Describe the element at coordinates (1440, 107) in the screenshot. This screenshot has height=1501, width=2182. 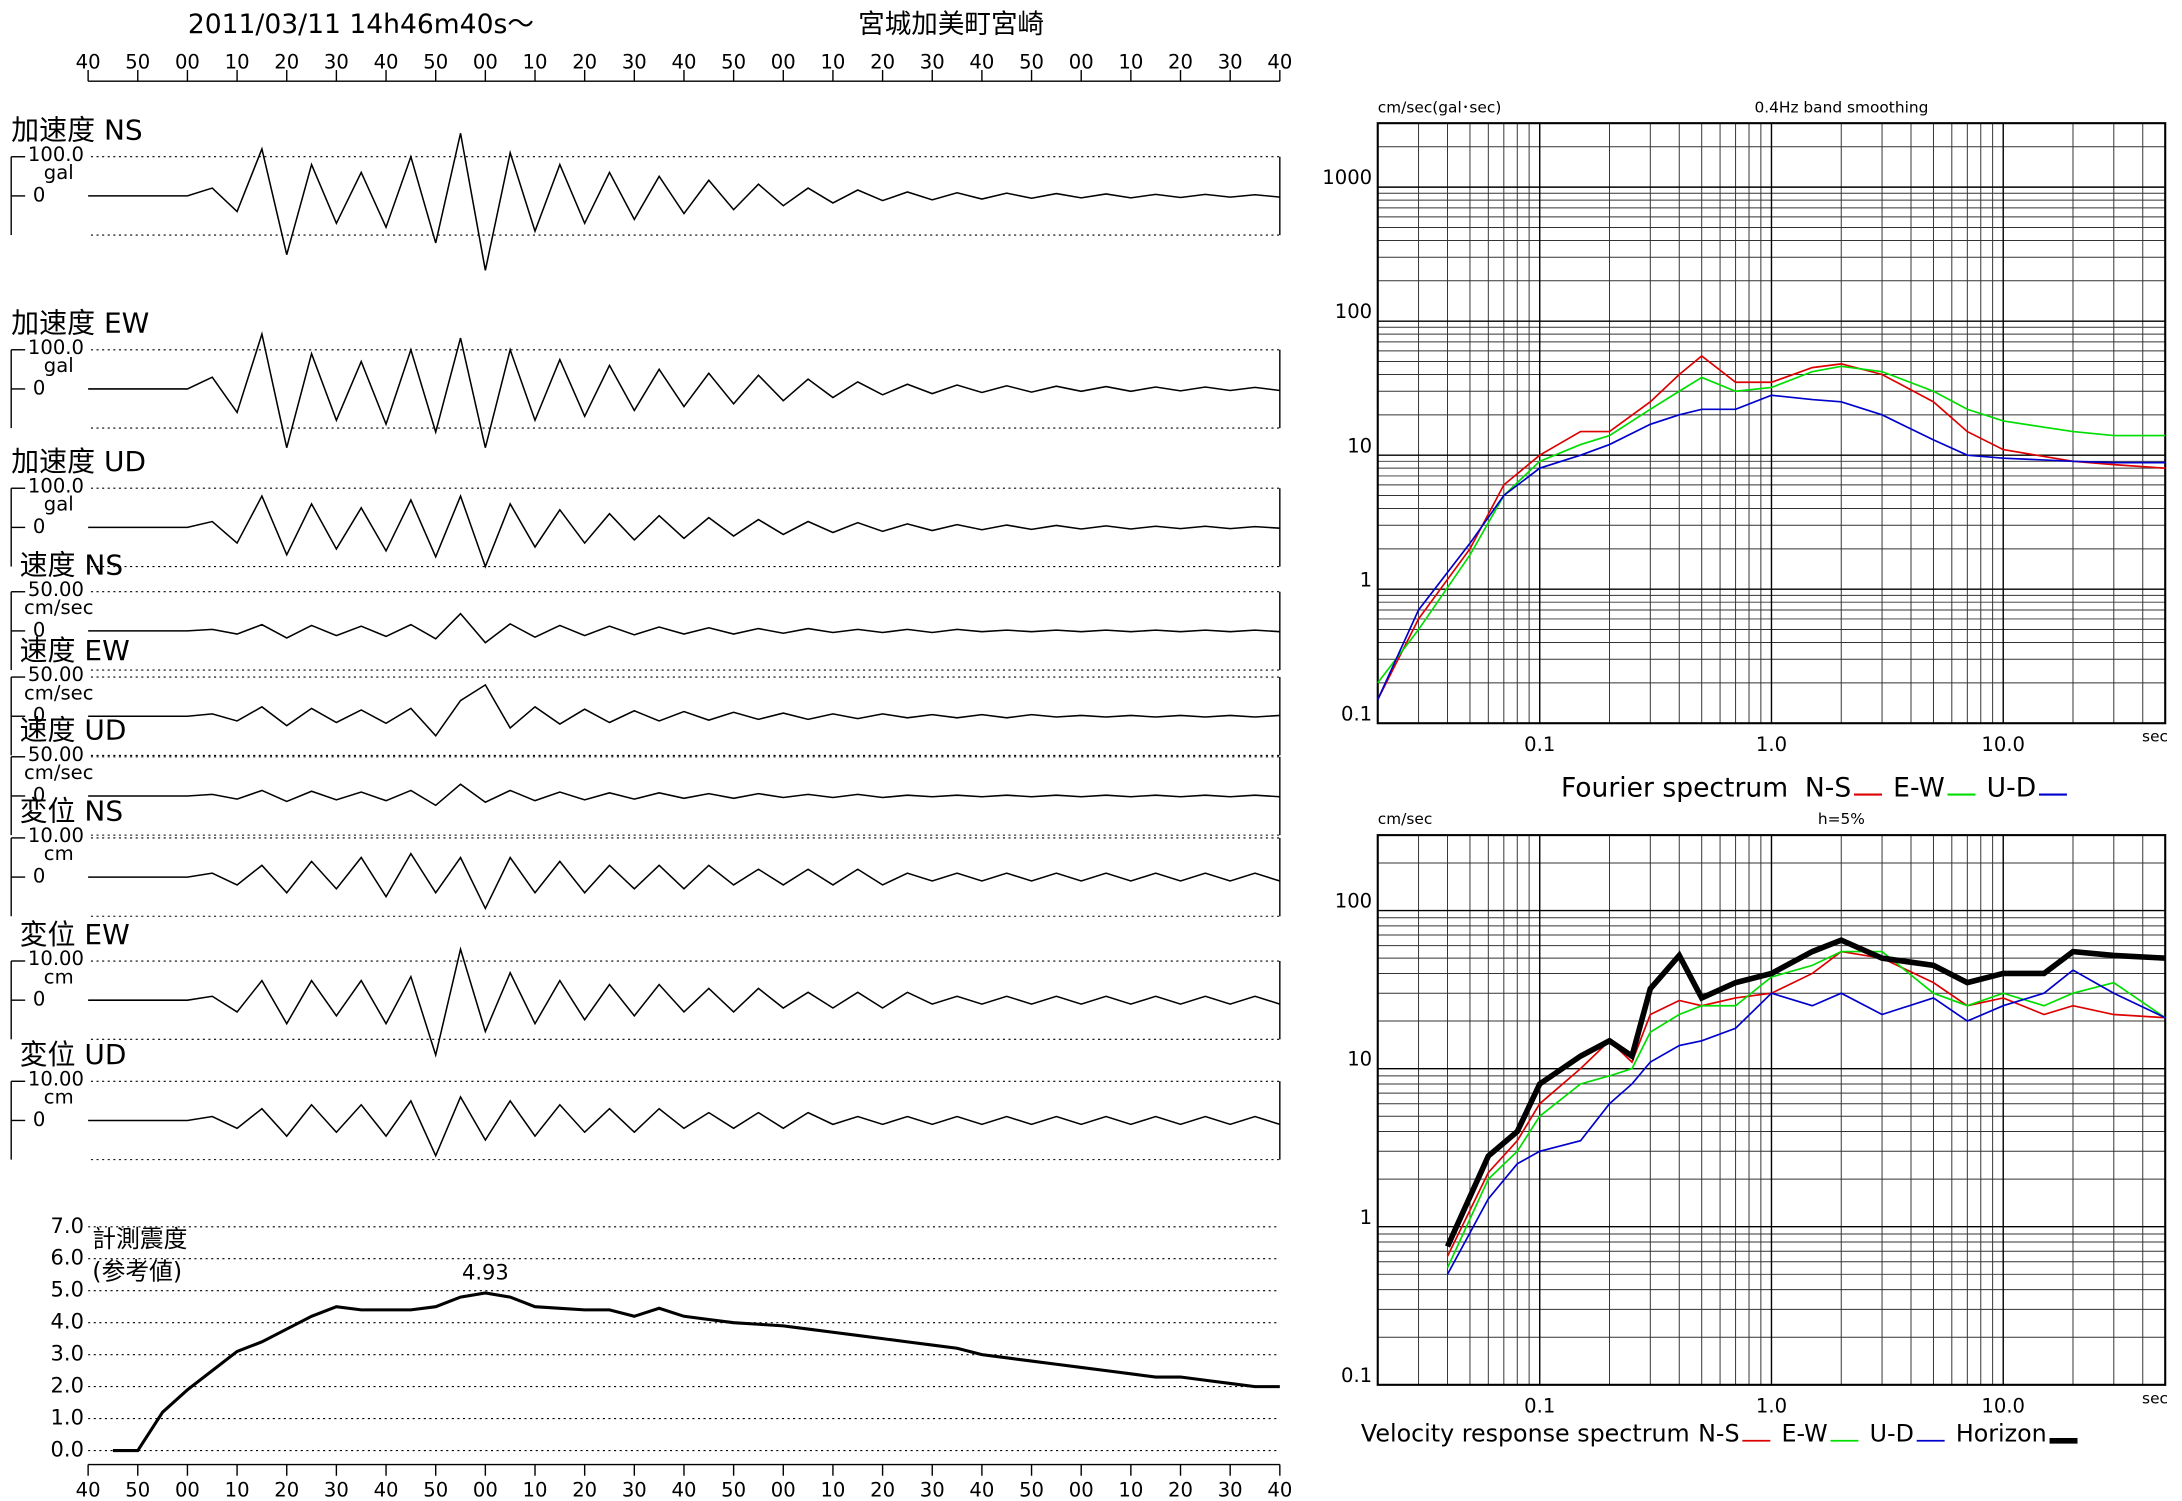
I see `y-axis-label: cm/sec(gal･sec)` at that location.